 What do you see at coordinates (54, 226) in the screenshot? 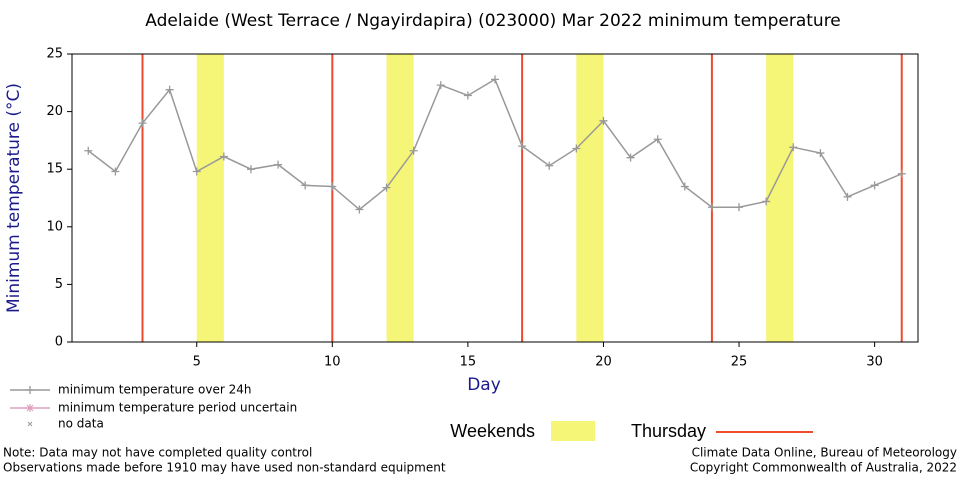
I see `y-tick-label: 10` at bounding box center [54, 226].